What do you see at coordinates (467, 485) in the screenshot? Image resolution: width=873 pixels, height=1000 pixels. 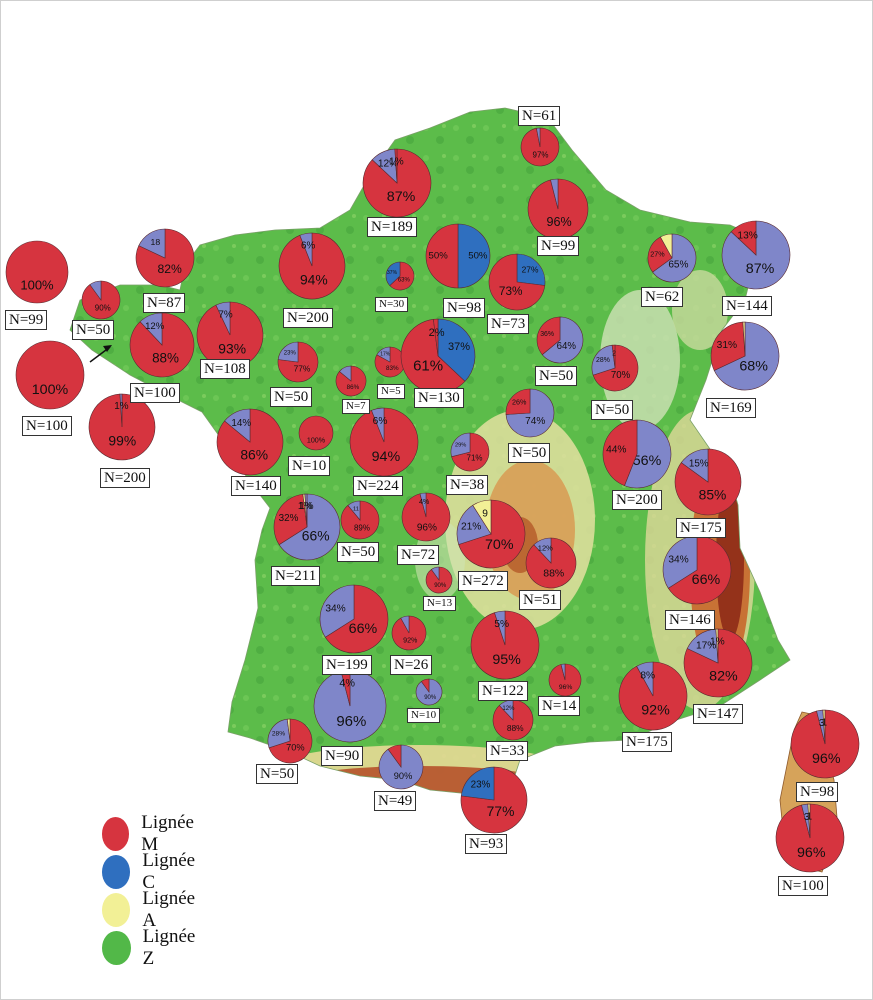 I see `sample-size-label: N=38` at bounding box center [467, 485].